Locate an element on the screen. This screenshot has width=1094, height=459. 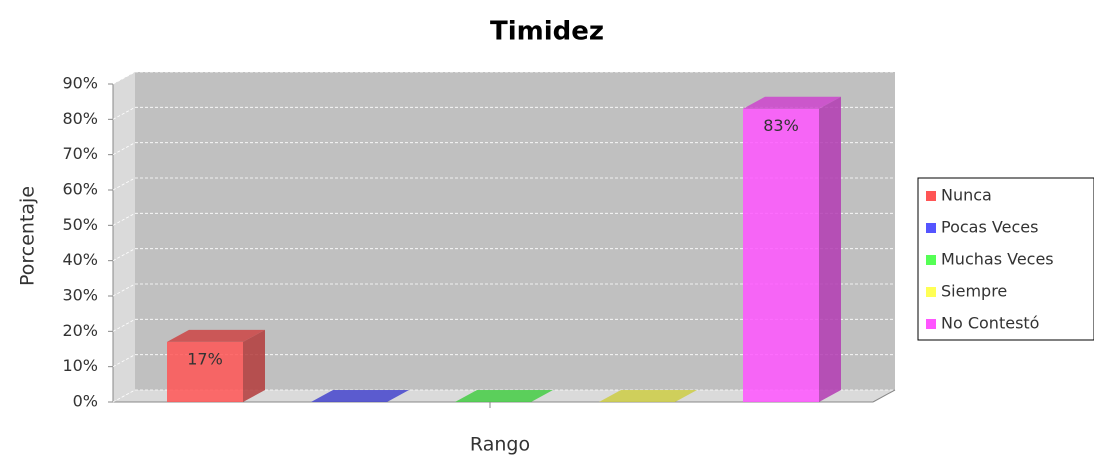
y-axis-label: Porcentaje is located at coordinates (28, 236).